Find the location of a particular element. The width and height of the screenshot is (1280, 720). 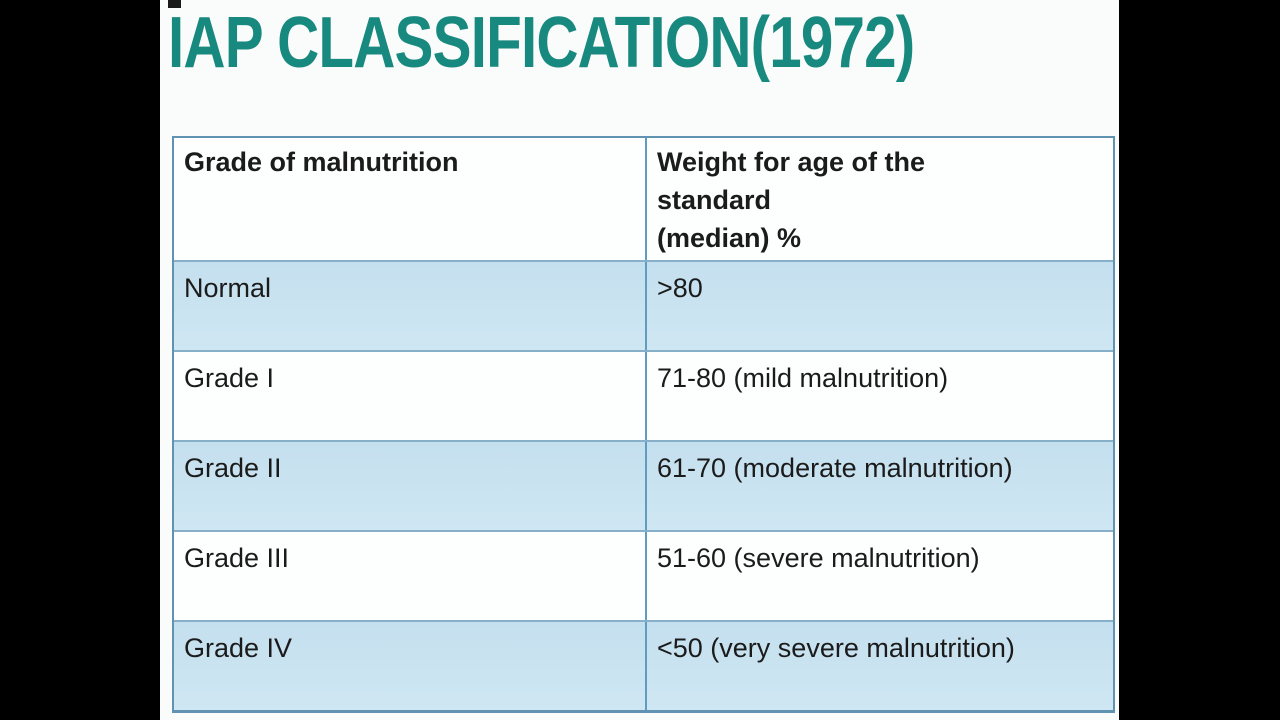

table-row-grade-3: Grade III 51-60 (severe malnutrition) is located at coordinates (643, 575).